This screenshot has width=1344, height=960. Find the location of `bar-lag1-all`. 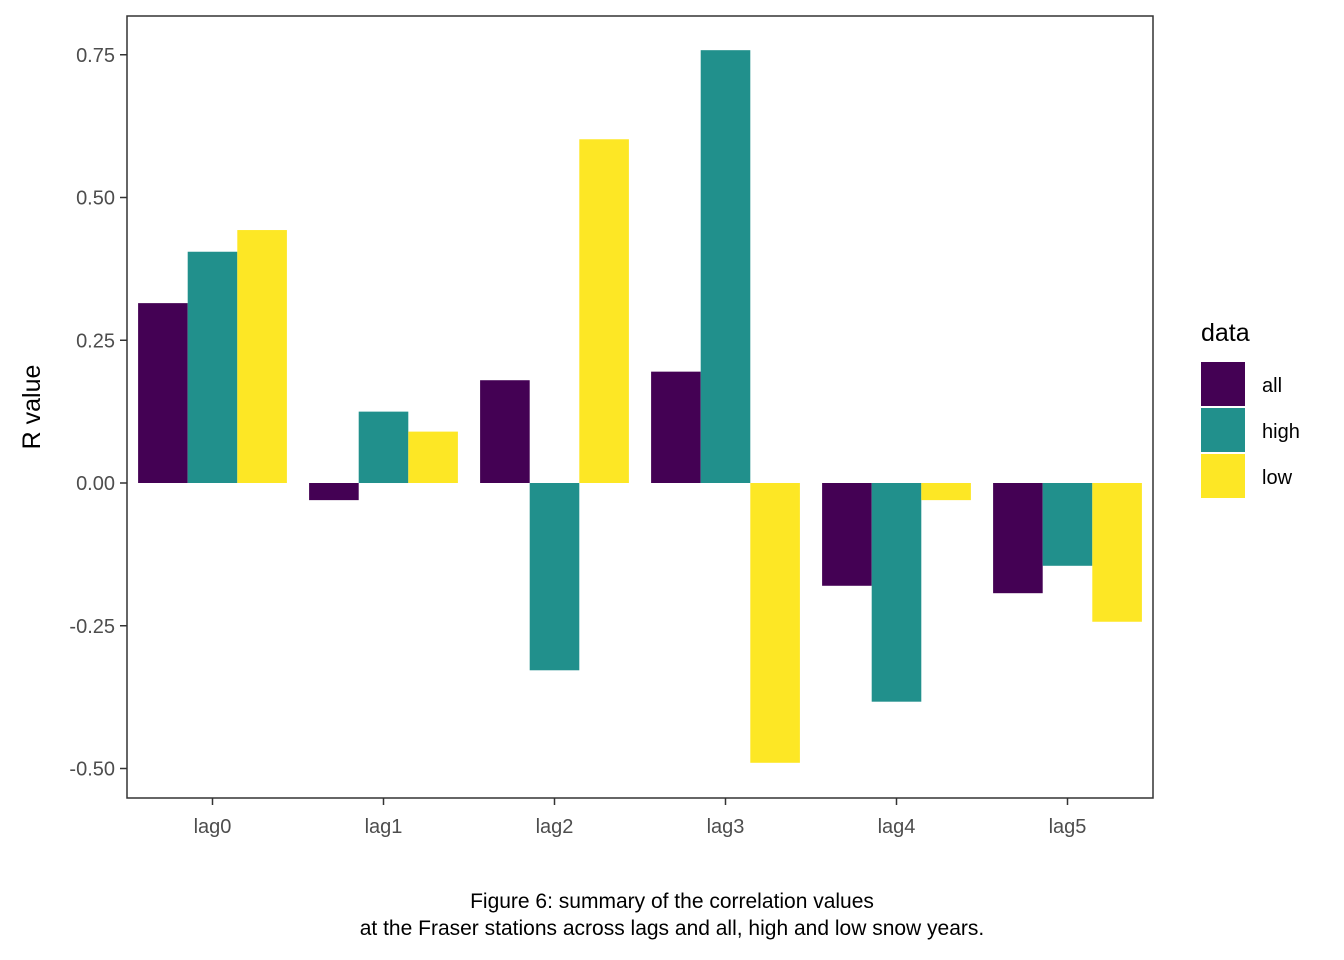

bar-lag1-all is located at coordinates (334, 492).